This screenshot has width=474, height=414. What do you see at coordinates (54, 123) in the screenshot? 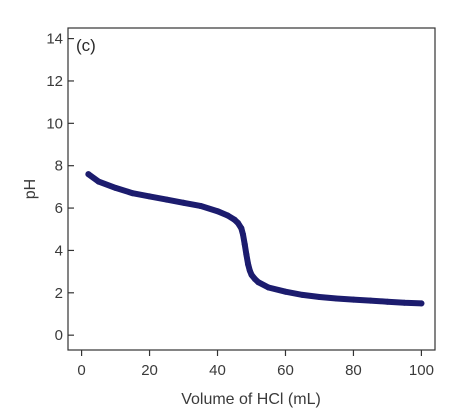
I see `y-tick-label: 10` at bounding box center [54, 123].